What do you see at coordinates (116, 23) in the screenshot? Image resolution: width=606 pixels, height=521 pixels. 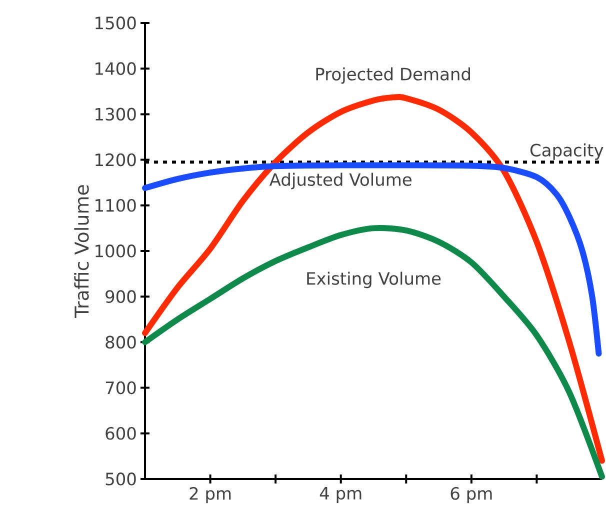 I see `y-tick-label: 1500` at bounding box center [116, 23].